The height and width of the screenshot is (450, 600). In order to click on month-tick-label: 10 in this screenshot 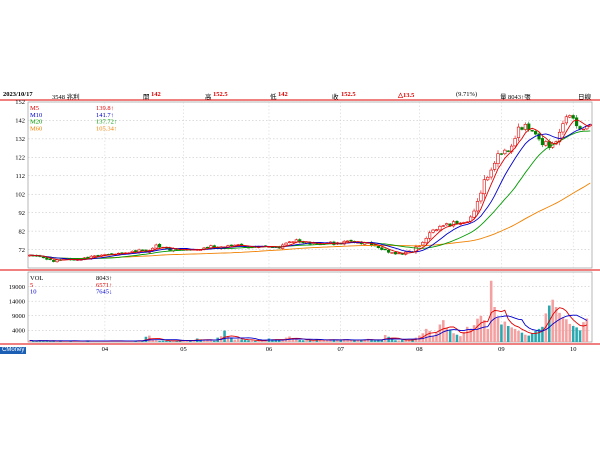, I will do `click(573, 349)`.